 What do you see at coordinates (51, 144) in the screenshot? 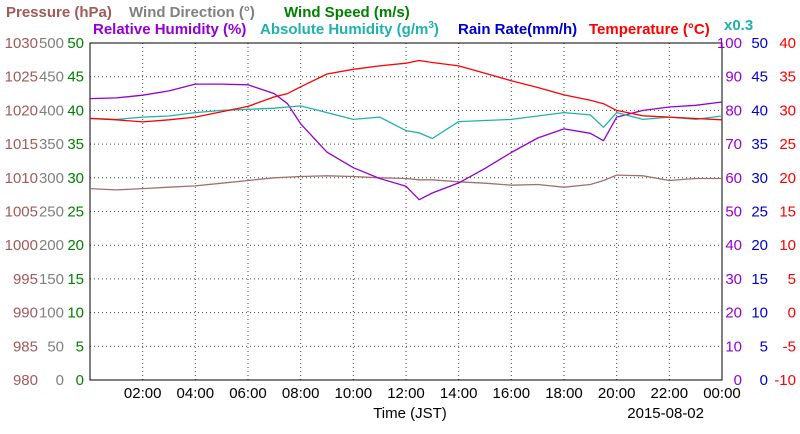
I see `y-tick-label-wind-direction: 350` at bounding box center [51, 144].